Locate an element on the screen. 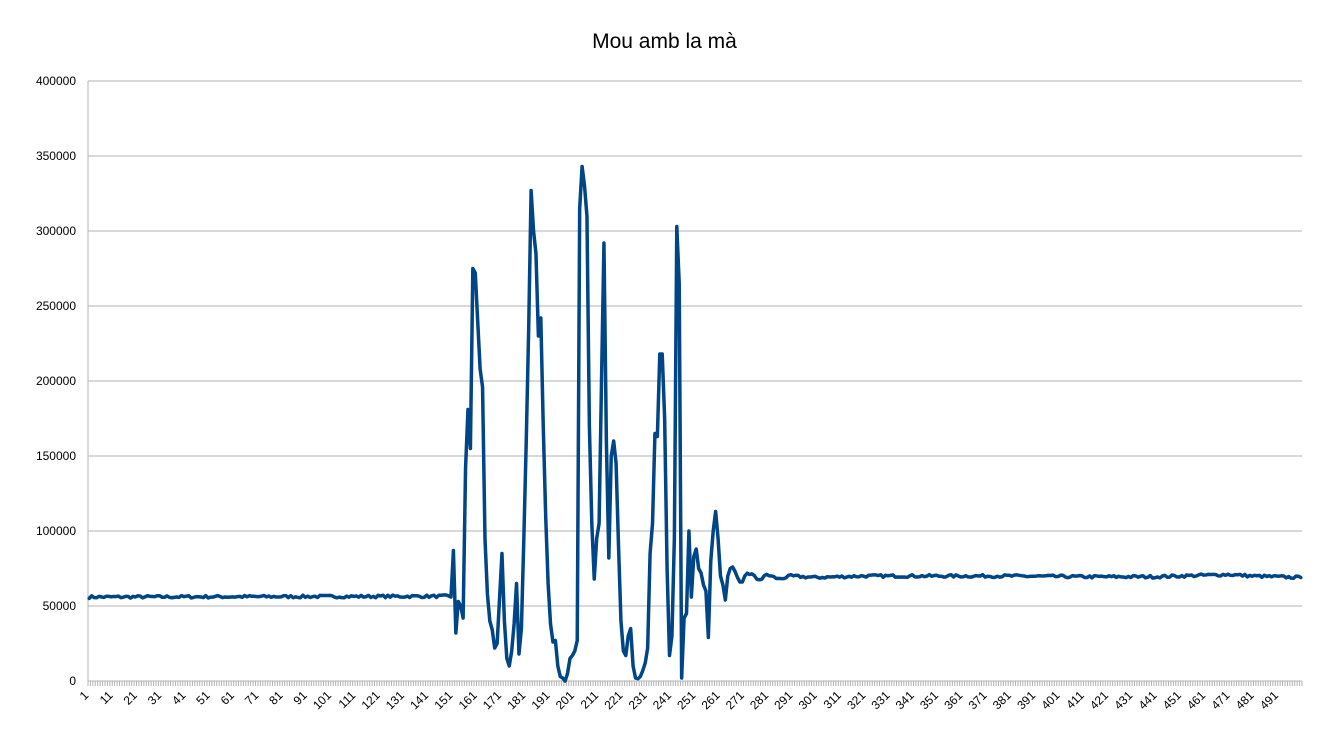 The height and width of the screenshot is (741, 1329). x-tick-label: 31 is located at coordinates (155, 698).